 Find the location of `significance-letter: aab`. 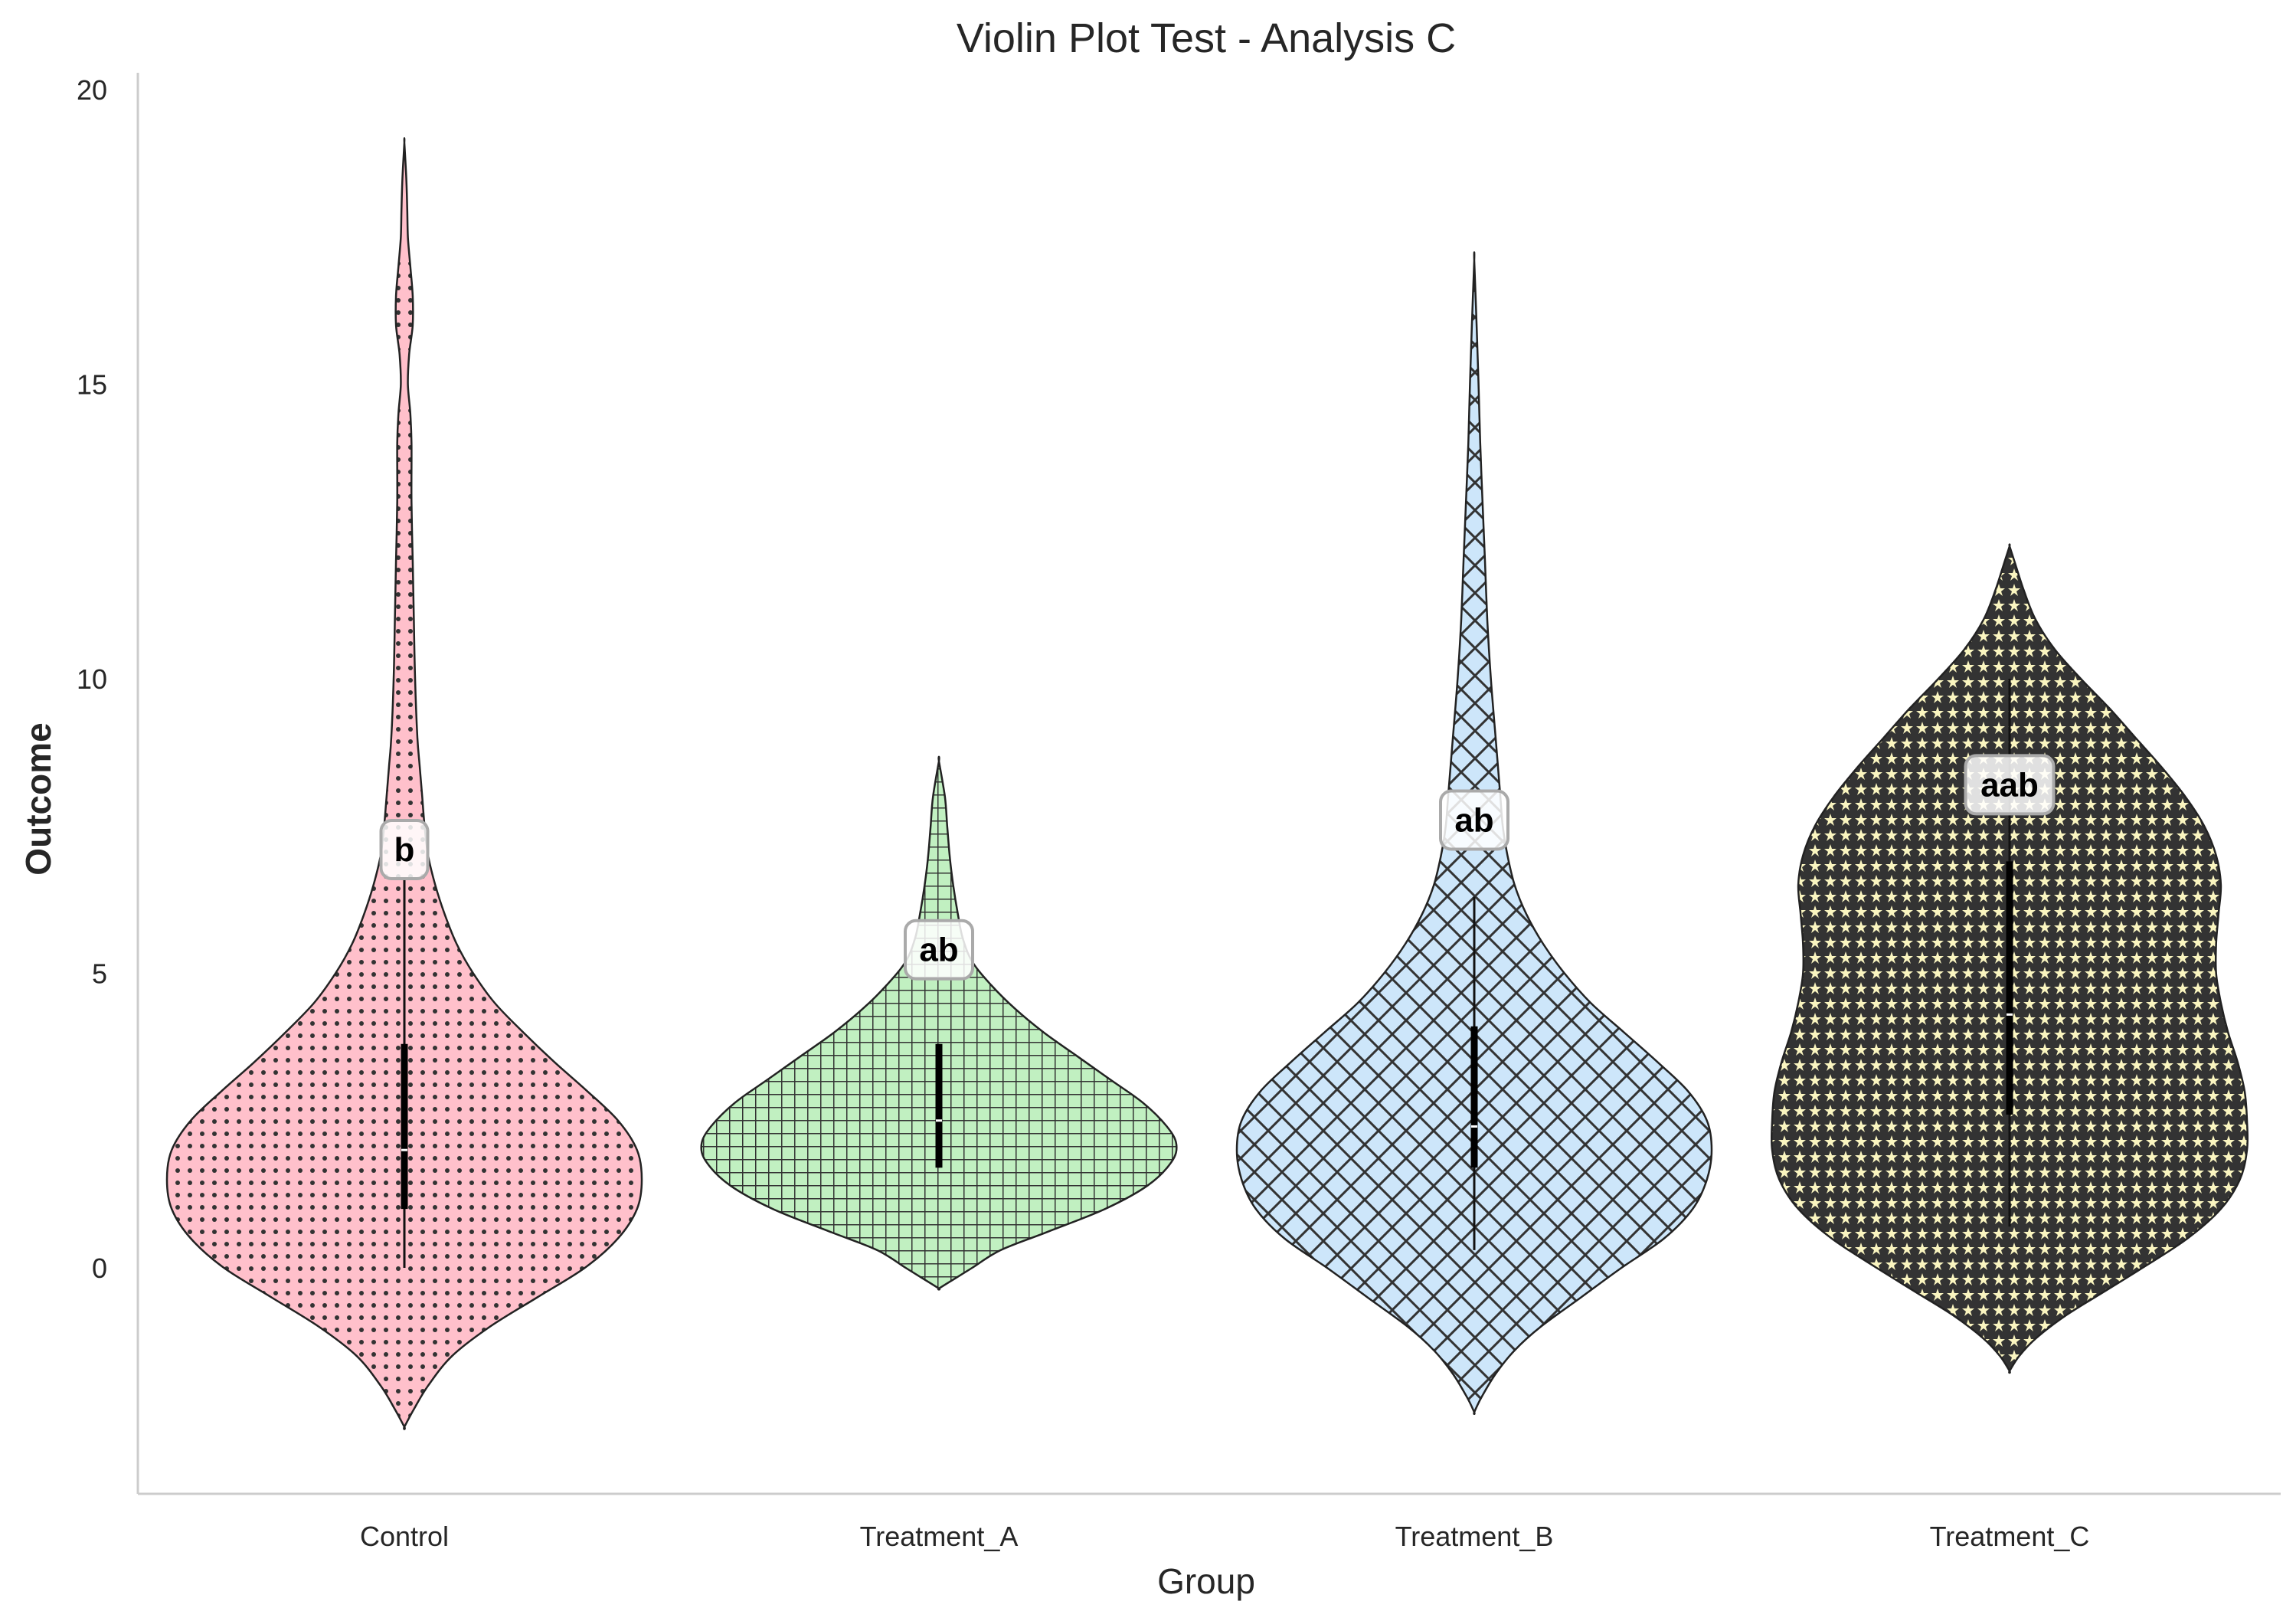

significance-letter: aab is located at coordinates (2009, 785).